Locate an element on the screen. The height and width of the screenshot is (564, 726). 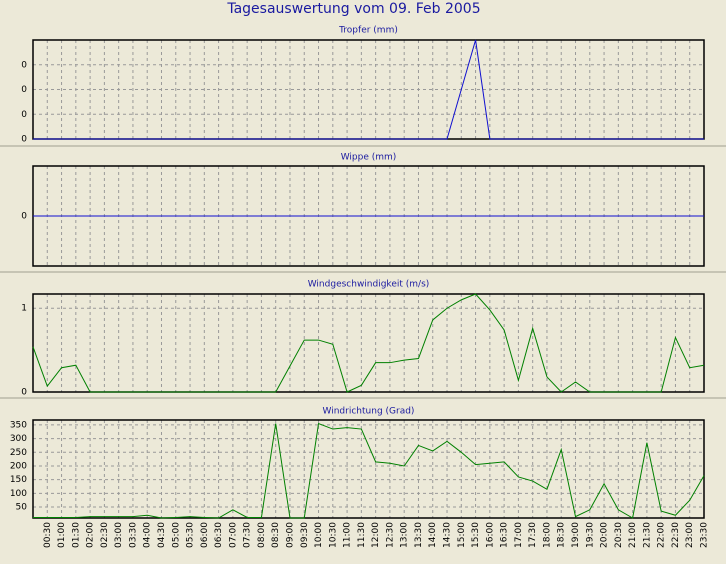
x-tick-label: 08:30 is located at coordinates (276, 535).